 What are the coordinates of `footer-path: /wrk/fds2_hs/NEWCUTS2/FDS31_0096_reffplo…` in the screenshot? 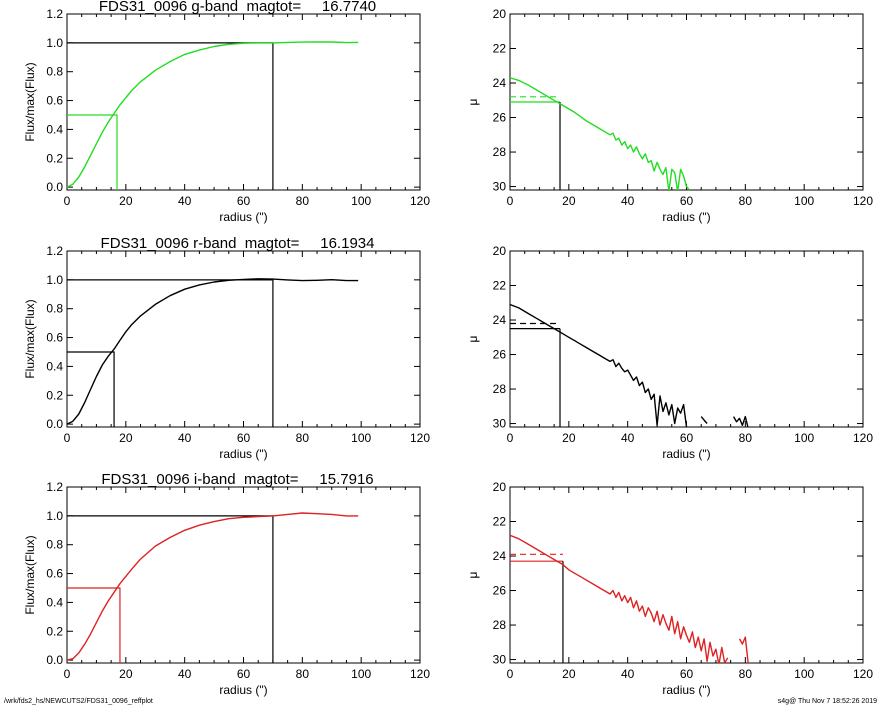 It's located at (78, 701).